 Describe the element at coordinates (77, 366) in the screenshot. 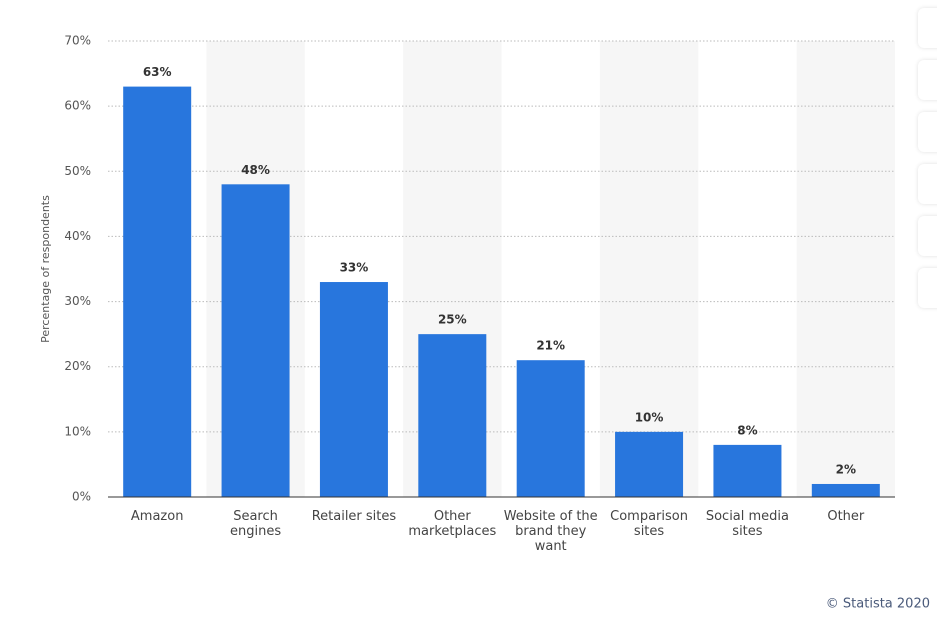

I see `y-tick-label: 20%` at that location.